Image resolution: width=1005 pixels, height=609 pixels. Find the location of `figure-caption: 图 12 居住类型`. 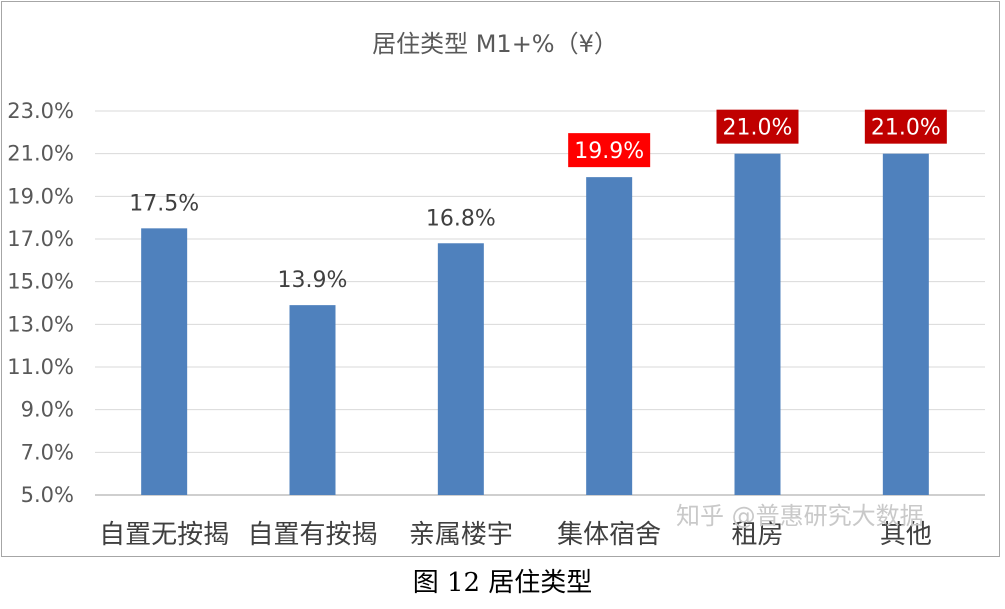

figure-caption: 图 12 居住类型 is located at coordinates (502, 583).